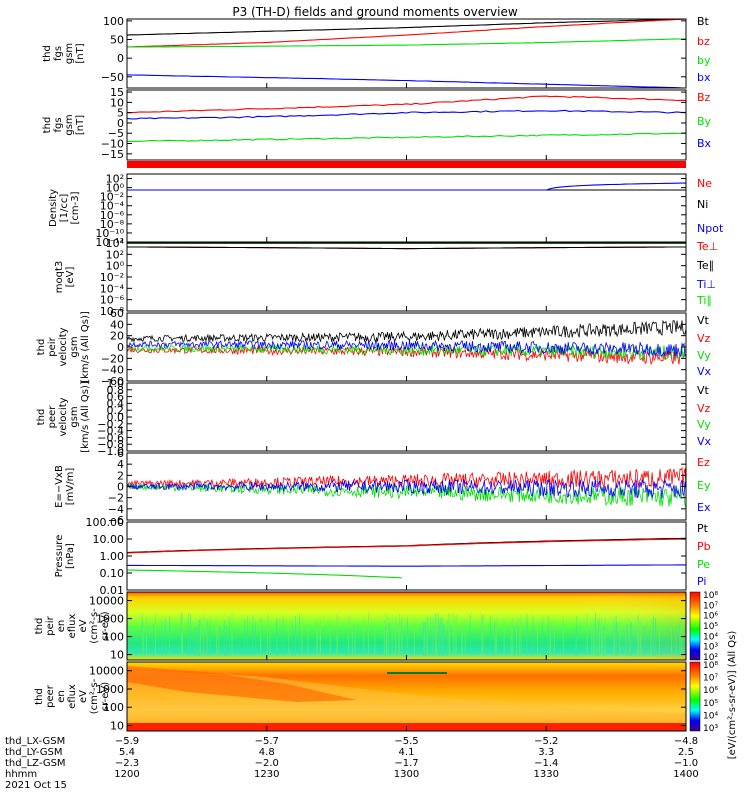 The height and width of the screenshot is (800, 750). Describe the element at coordinates (39, 626) in the screenshot. I see `ylabel-peir_en_eflux: thd` at that location.